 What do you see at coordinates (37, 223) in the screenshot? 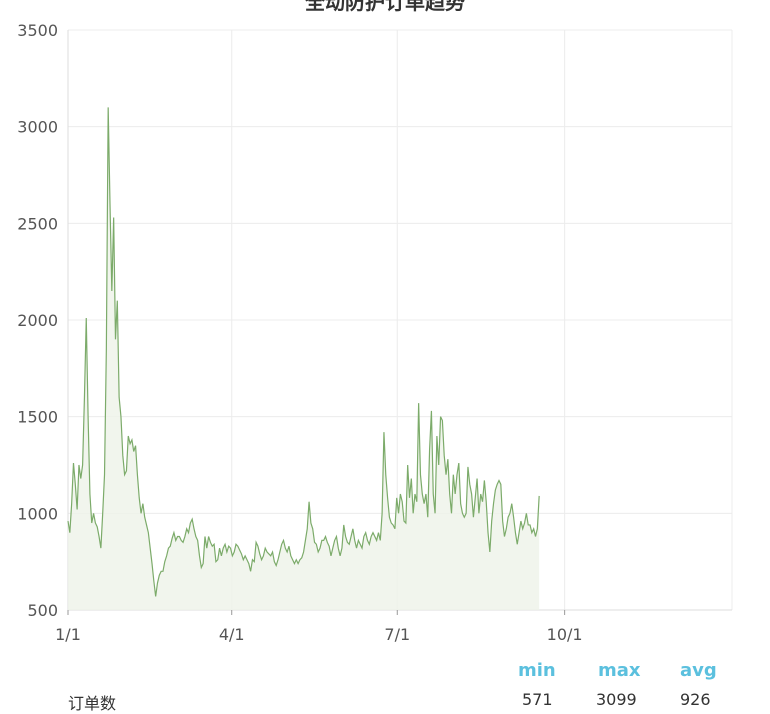
I see `y-tick-label: 2500` at bounding box center [37, 223].